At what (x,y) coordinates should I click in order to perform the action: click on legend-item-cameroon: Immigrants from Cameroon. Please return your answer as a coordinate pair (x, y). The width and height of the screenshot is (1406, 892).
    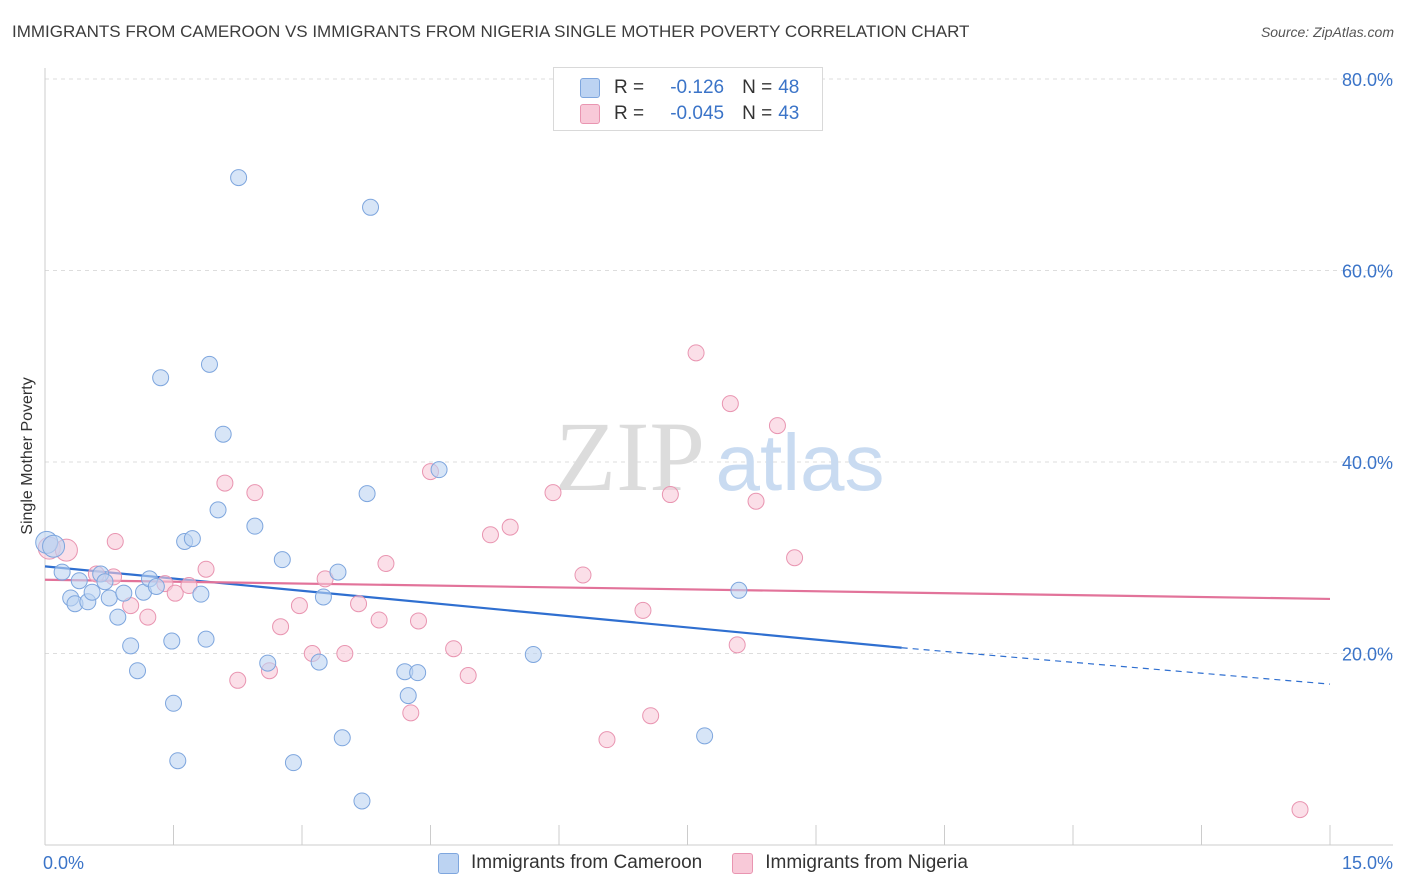
    Looking at the image, I should click on (570, 863).